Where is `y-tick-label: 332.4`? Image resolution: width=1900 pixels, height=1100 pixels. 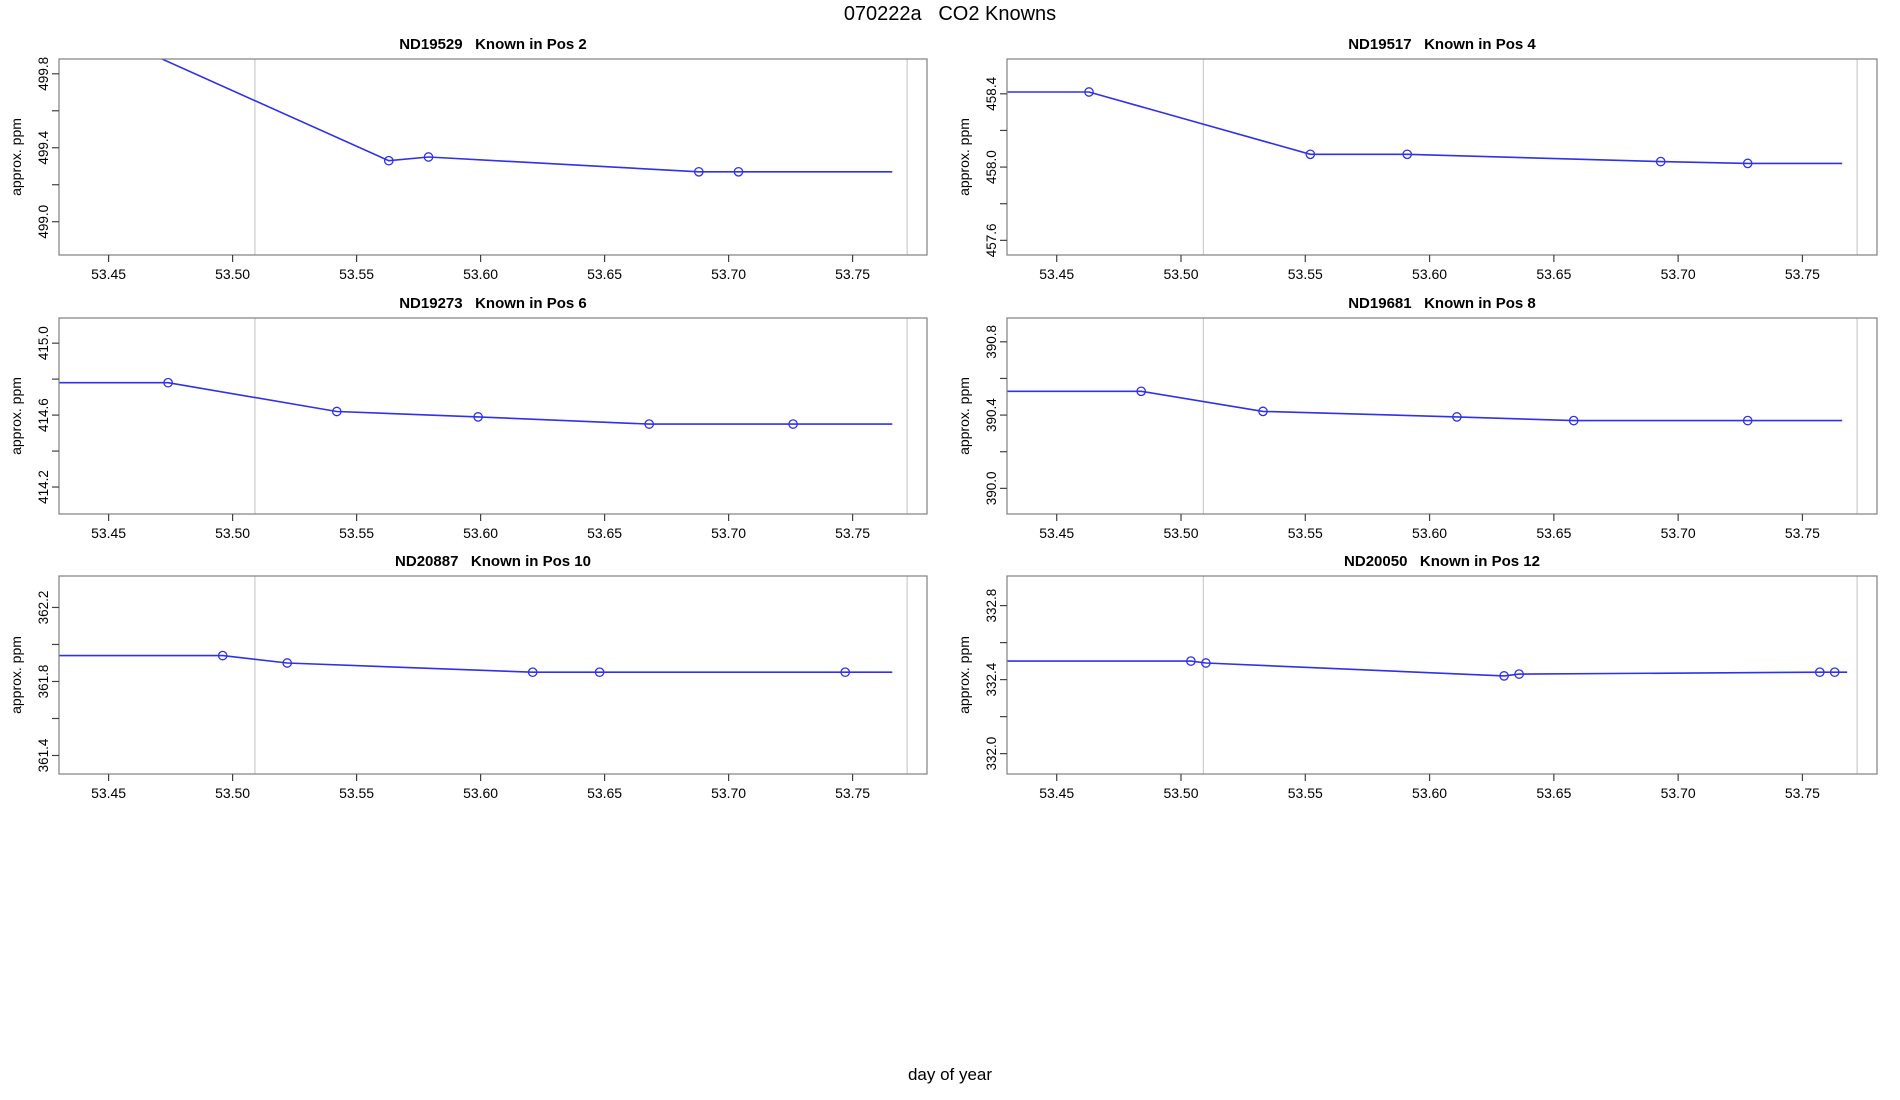
y-tick-label: 332.4 is located at coordinates (991, 679).